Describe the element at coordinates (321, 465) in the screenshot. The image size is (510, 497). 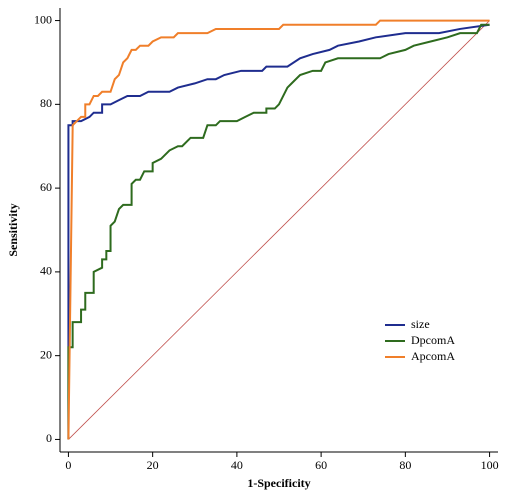
I see `x-tick-label: 60` at that location.